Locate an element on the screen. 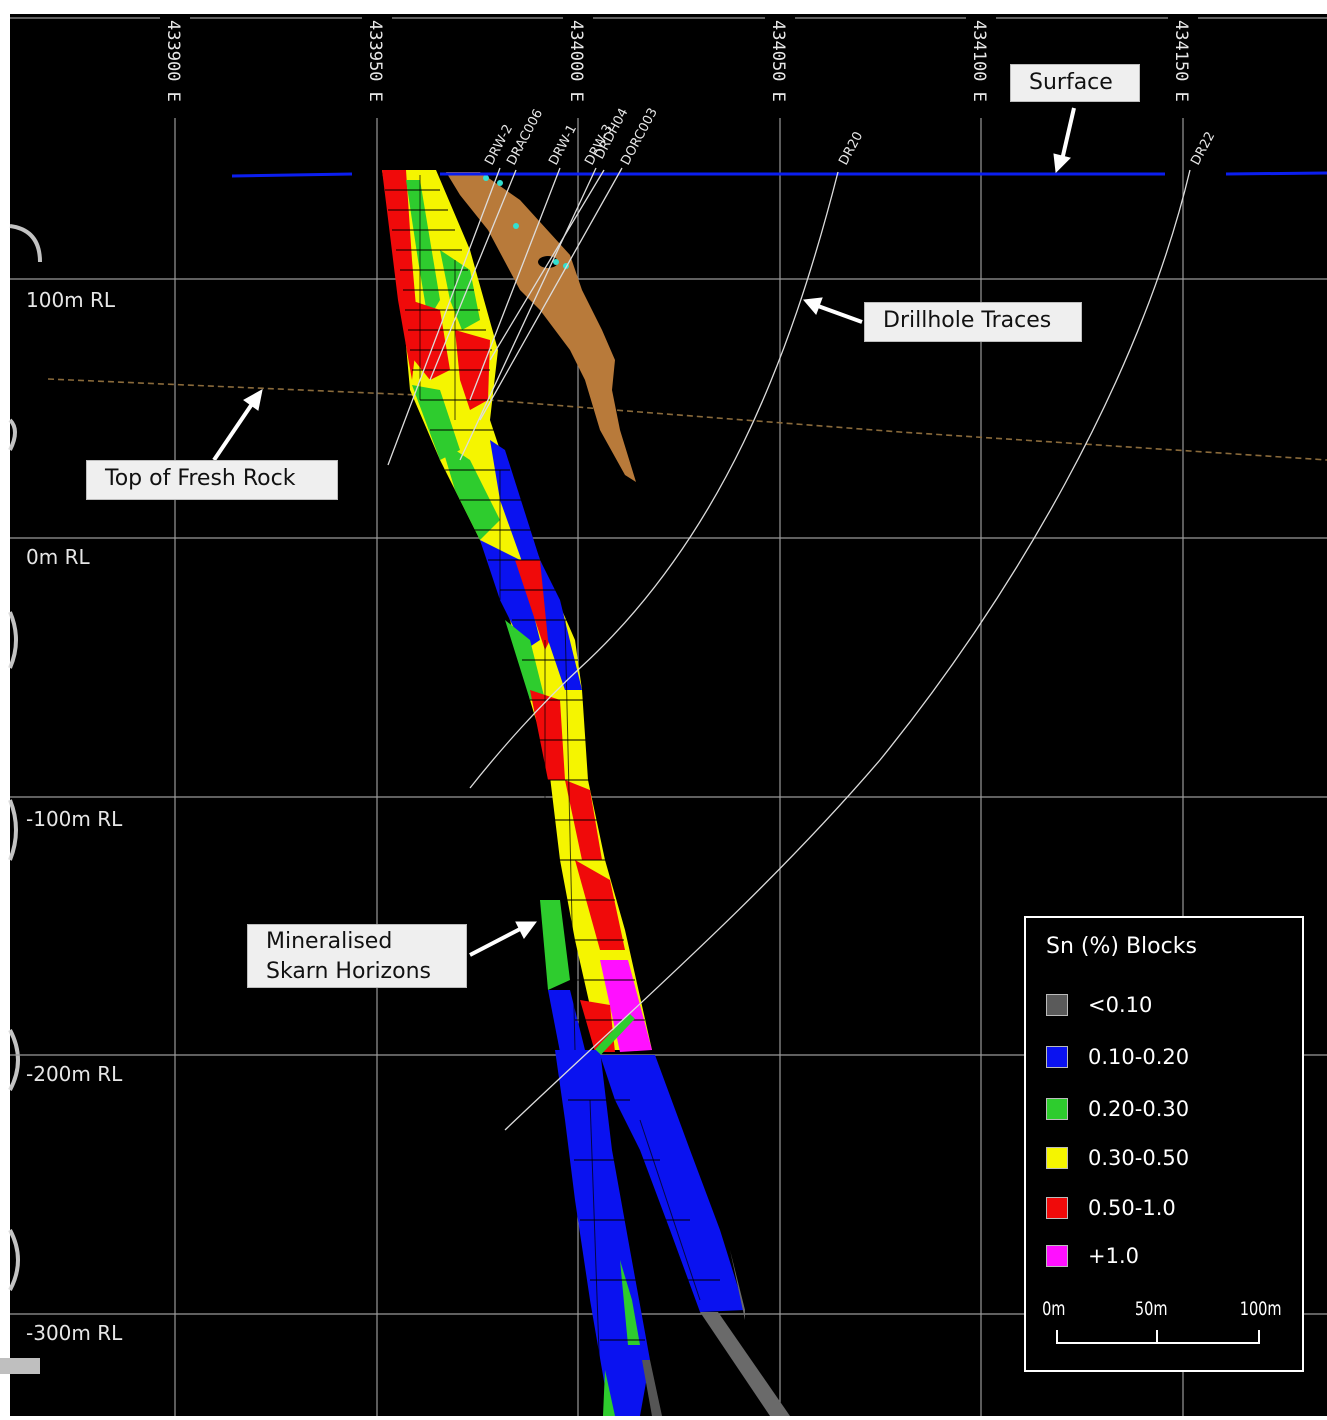  callout-top-fresh-rock: Top of Fresh Rock is located at coordinates (212, 480).